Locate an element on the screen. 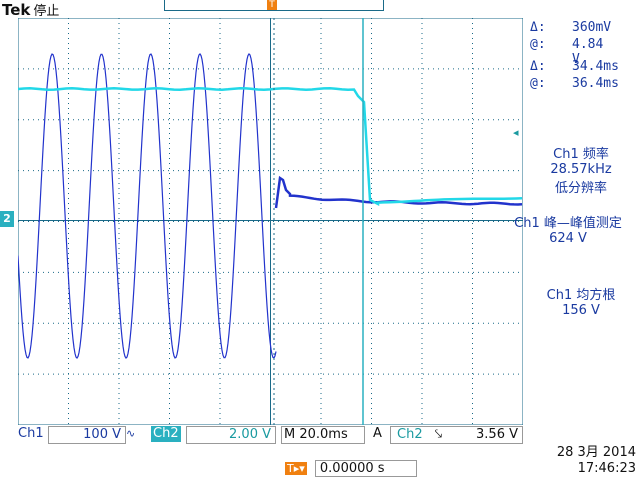  datetime: 28 3月 2014 17:46:23 is located at coordinates (596, 461).